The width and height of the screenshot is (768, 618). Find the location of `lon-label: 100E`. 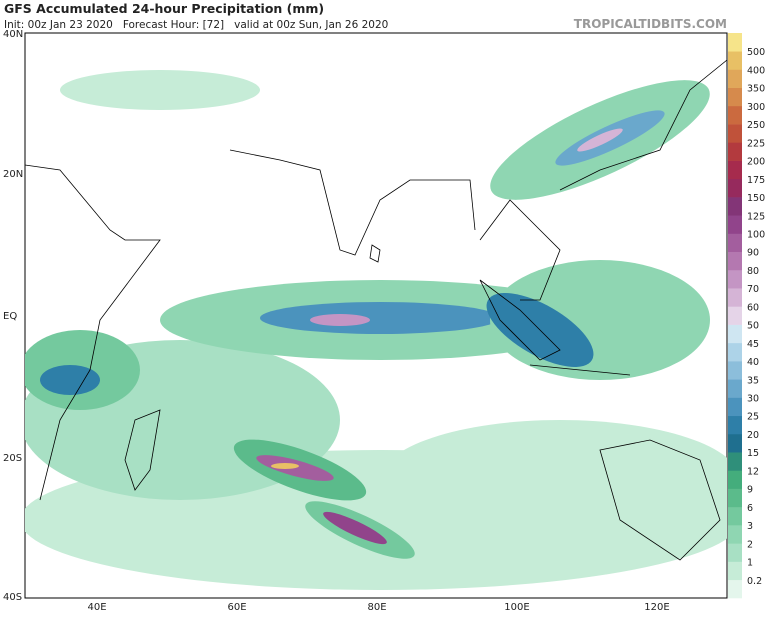

lon-label: 100E is located at coordinates (516, 607).